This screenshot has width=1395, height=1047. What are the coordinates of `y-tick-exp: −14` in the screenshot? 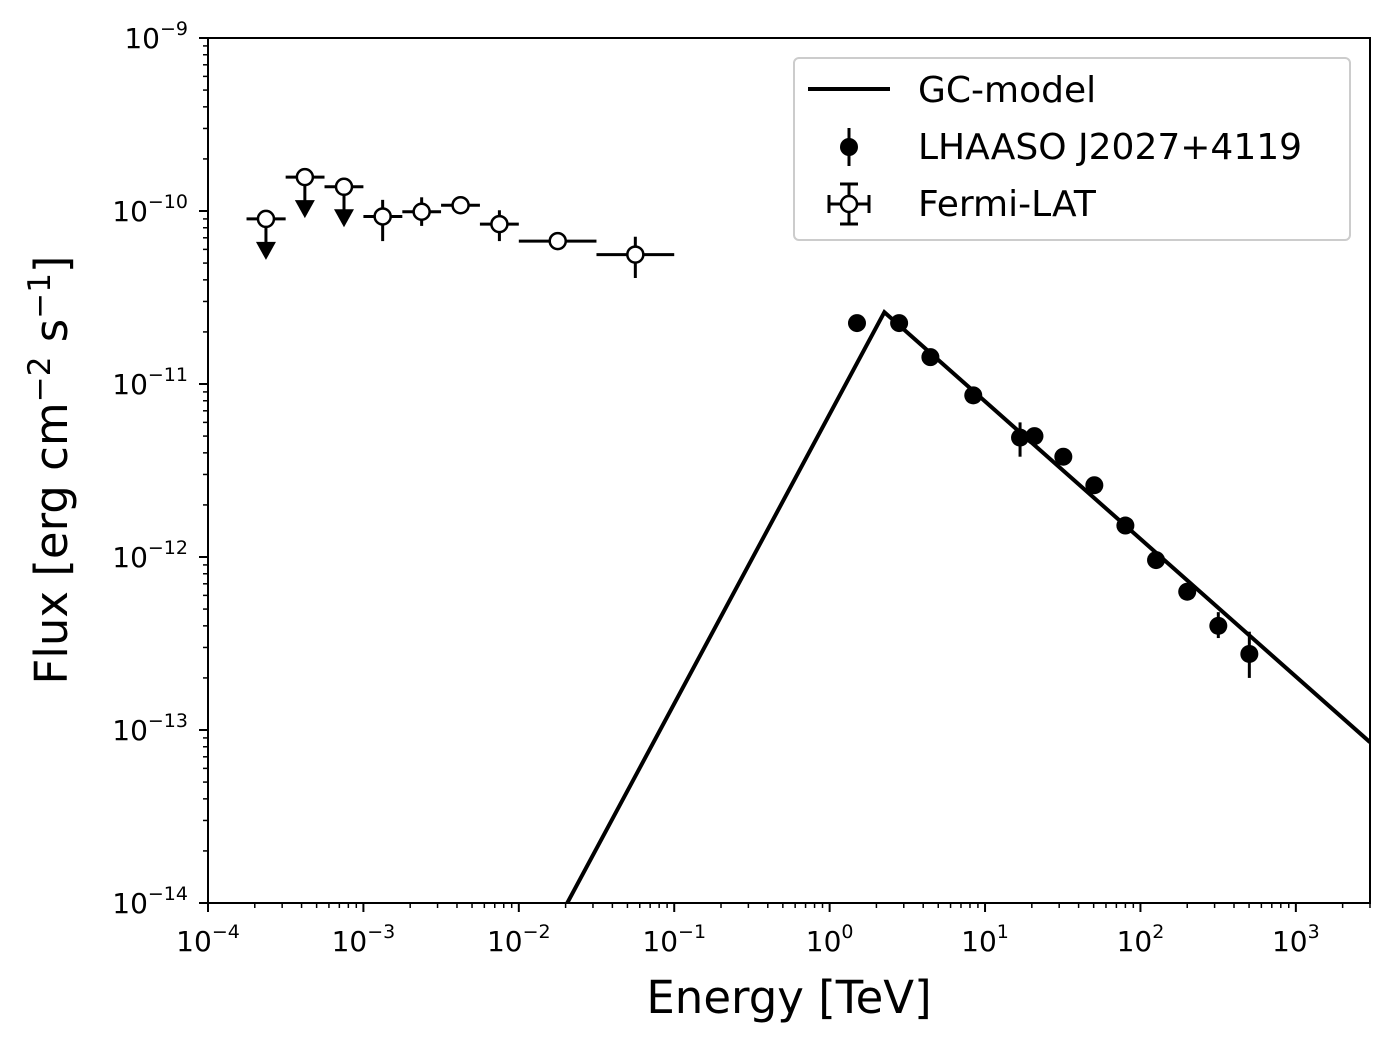 It's located at (168, 894).